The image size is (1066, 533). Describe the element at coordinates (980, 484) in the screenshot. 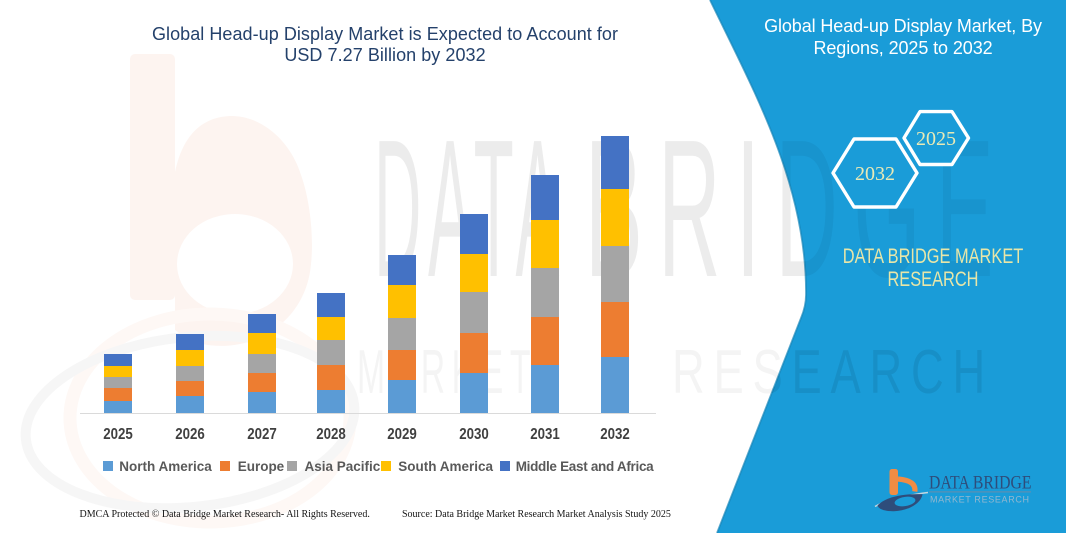

I see `svg-text: DATA BRIDGE` at that location.